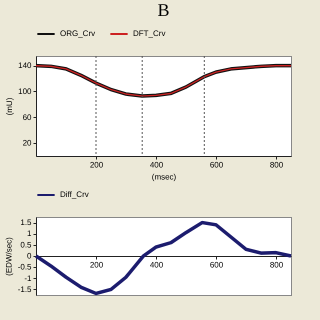 The image size is (320, 320). Describe the element at coordinates (9, 106) in the screenshot. I see `y-axis-title: (mU)` at that location.